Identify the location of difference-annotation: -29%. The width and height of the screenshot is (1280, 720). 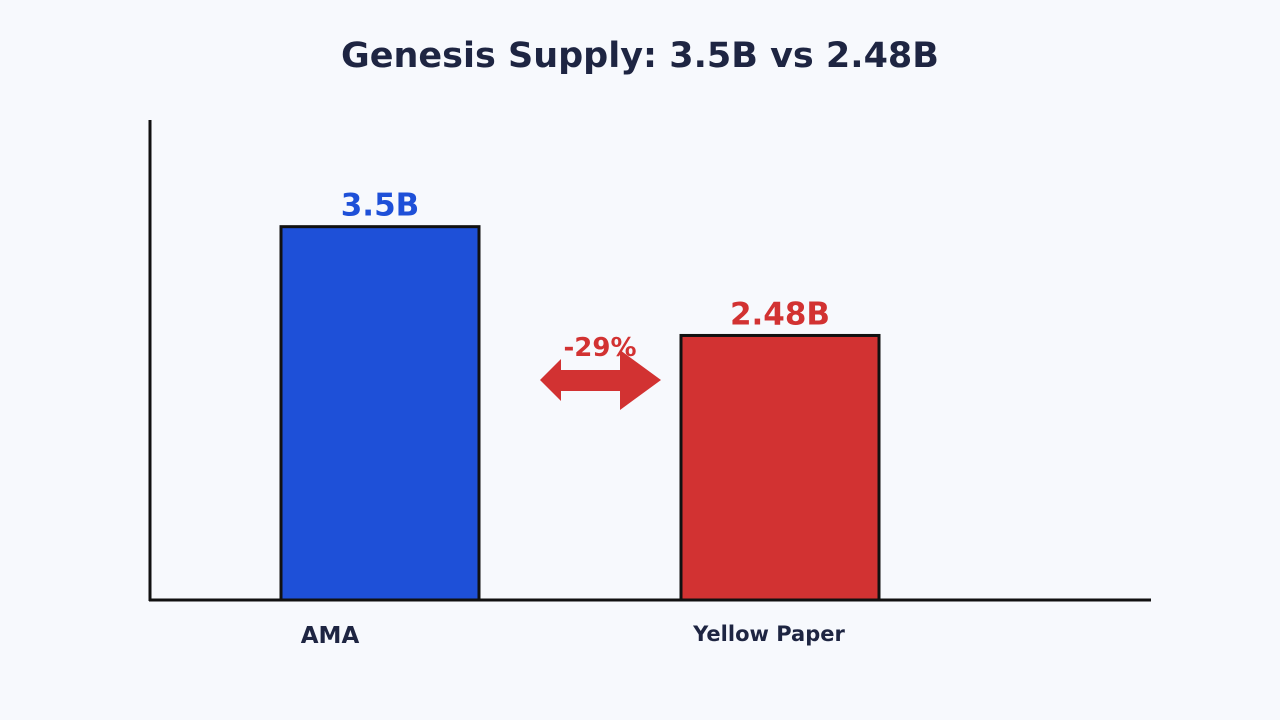
(600, 371).